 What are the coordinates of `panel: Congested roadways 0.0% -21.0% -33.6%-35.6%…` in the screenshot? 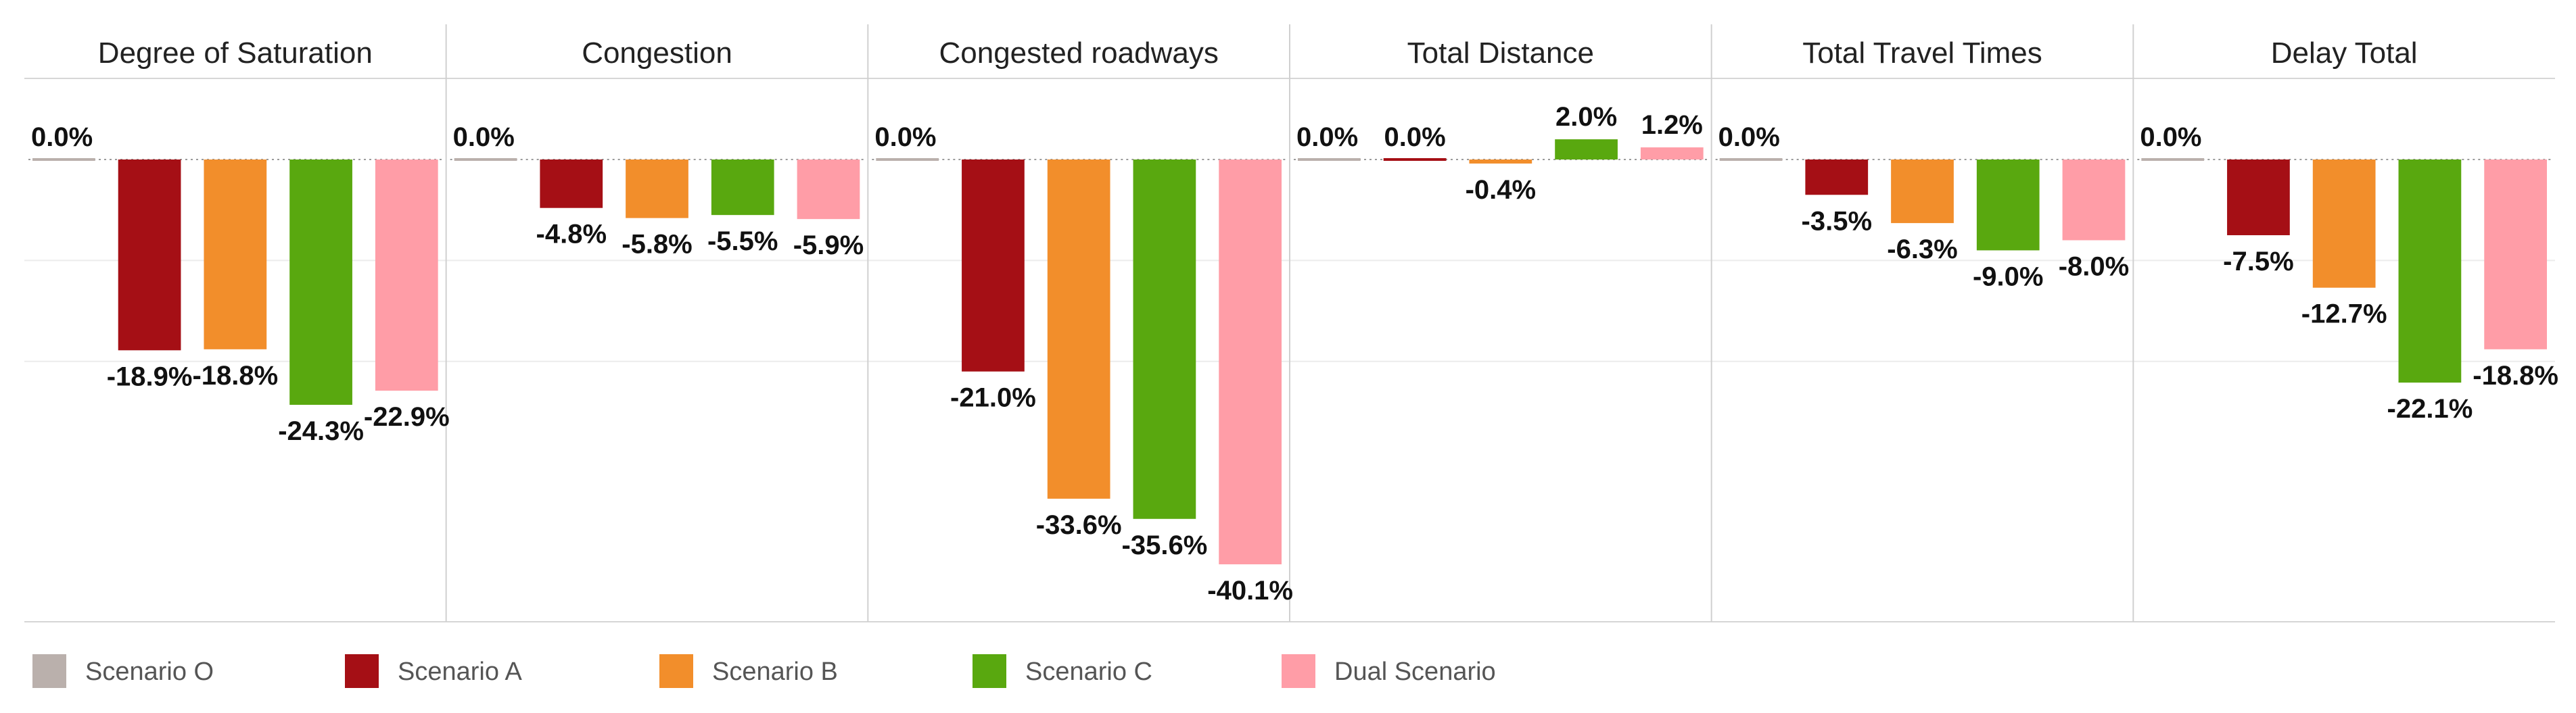 It's located at (1082, 321).